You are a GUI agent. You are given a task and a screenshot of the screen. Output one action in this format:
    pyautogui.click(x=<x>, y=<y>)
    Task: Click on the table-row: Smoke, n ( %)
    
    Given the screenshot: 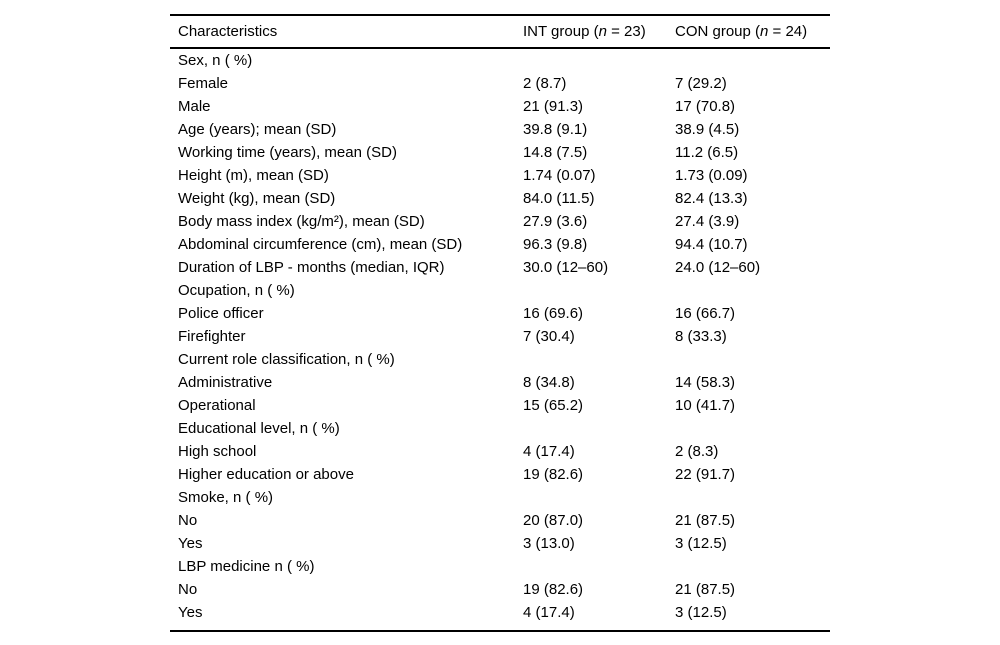 What is the action you would take?
    pyautogui.click(x=500, y=497)
    